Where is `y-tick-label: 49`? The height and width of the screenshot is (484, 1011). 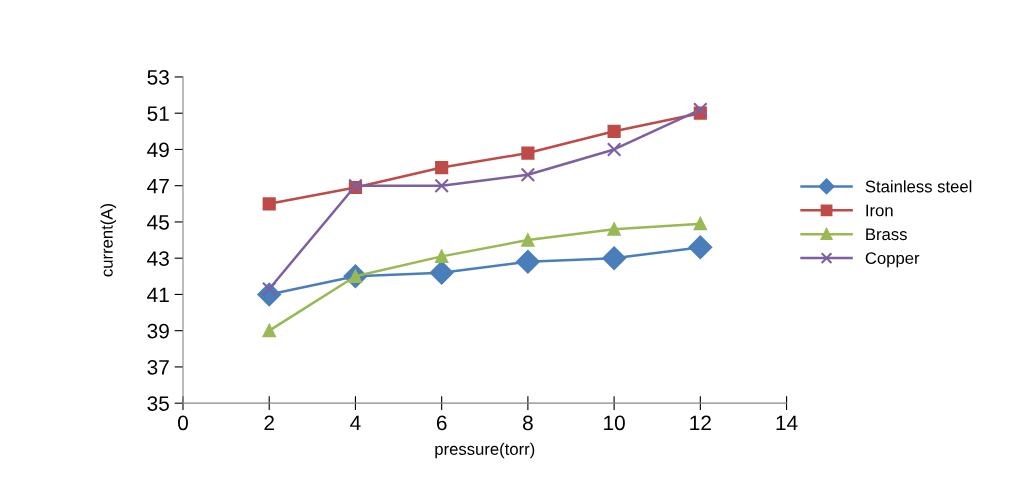 y-tick-label: 49 is located at coordinates (158, 150).